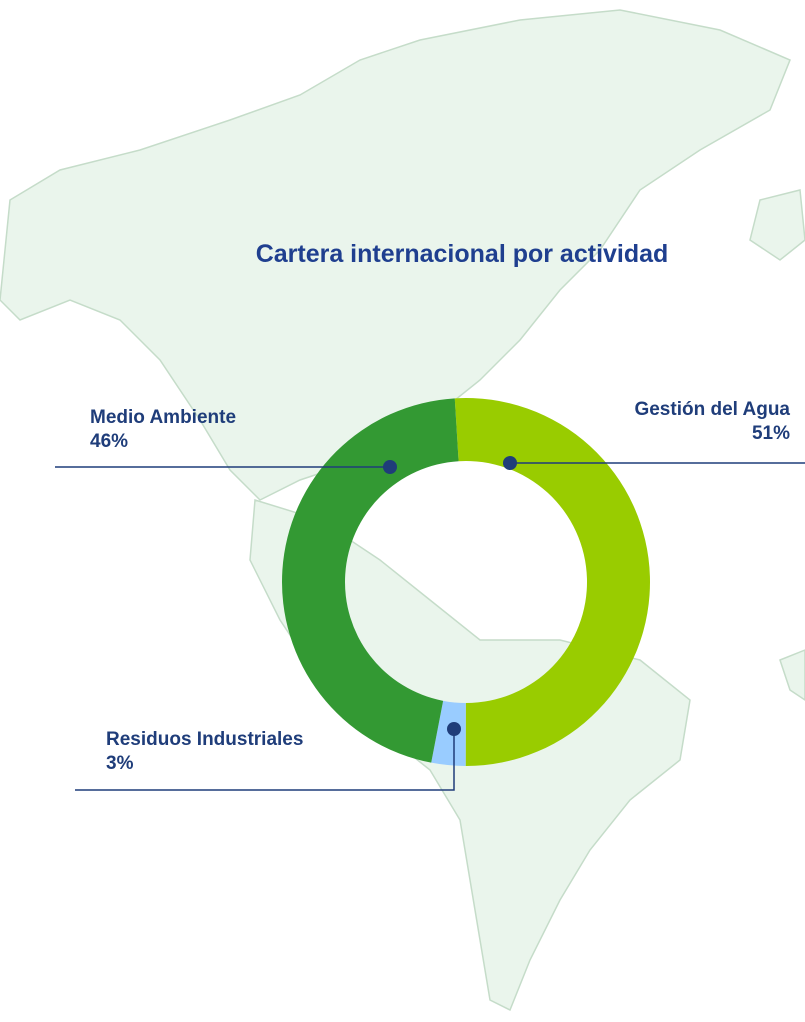  What do you see at coordinates (204, 739) in the screenshot?
I see `slice-label: Residuos Industriales` at bounding box center [204, 739].